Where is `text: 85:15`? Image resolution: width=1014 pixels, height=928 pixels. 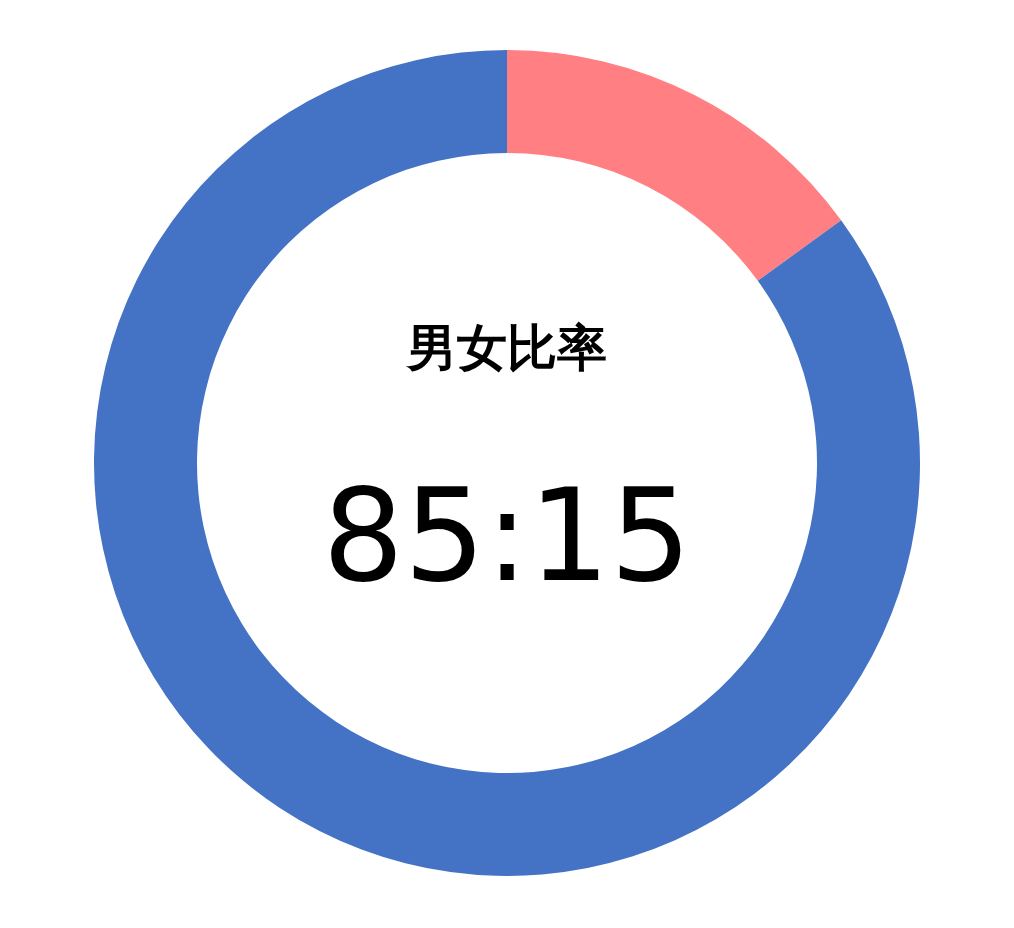
text: 85:15 is located at coordinates (507, 535).